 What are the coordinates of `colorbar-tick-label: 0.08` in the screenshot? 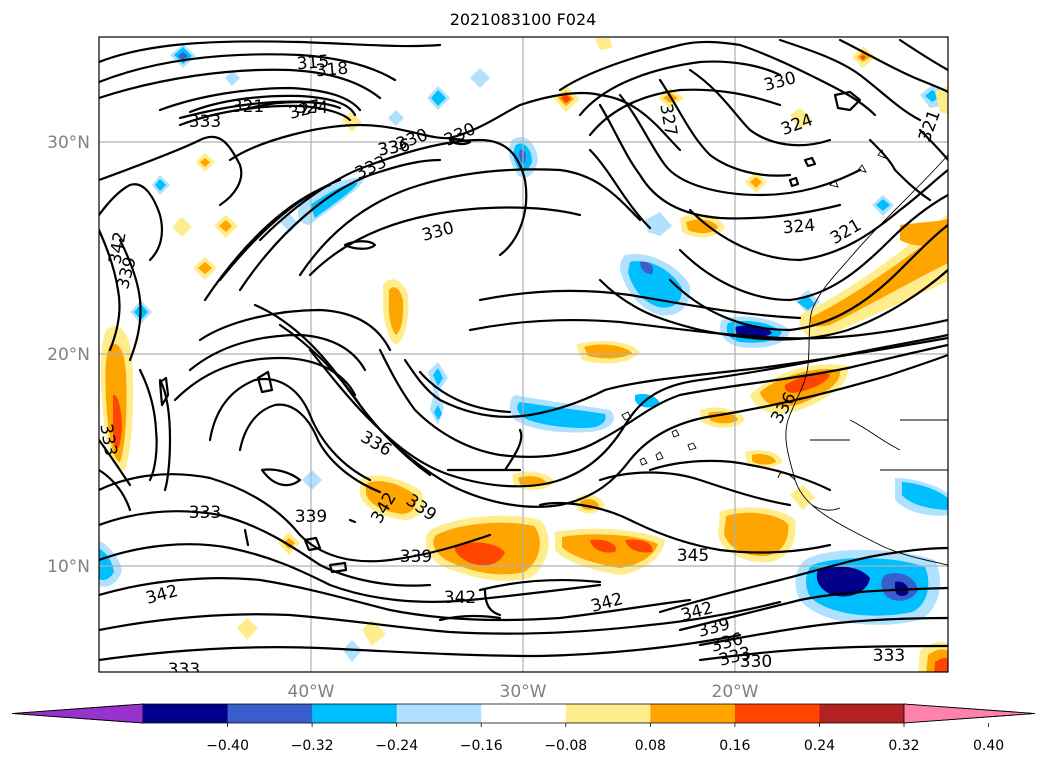 It's located at (650, 746).